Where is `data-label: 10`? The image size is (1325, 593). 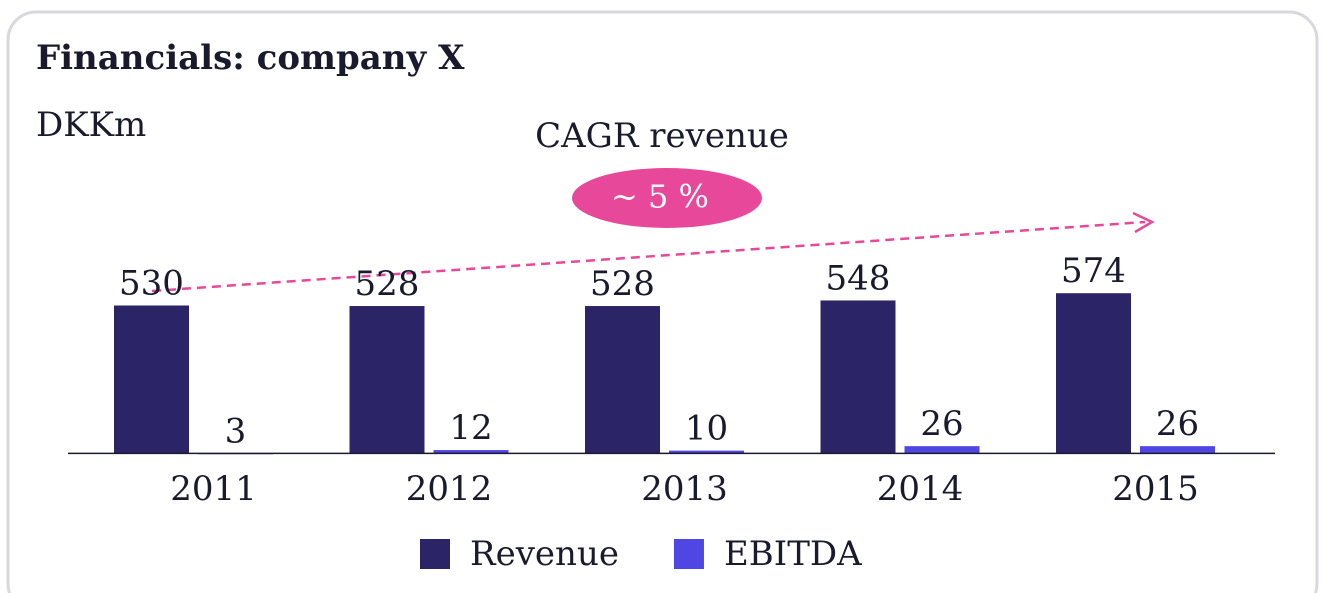
data-label: 10 is located at coordinates (706, 429).